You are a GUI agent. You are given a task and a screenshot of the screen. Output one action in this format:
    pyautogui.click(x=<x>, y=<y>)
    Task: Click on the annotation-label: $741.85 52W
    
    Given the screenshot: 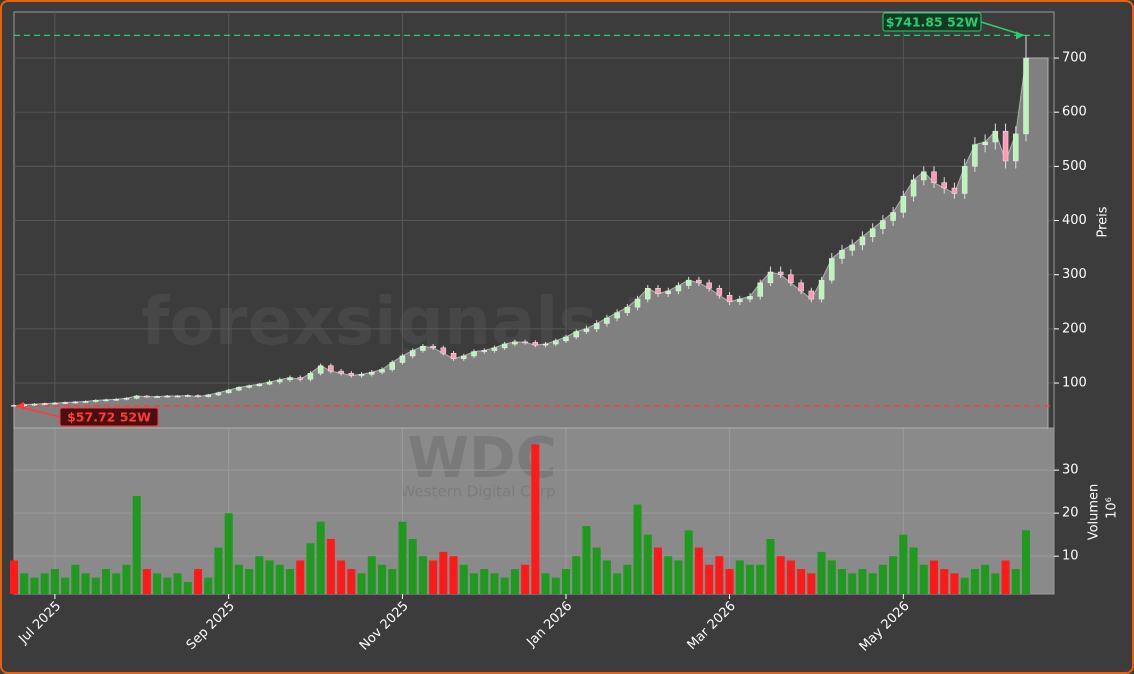 What is the action you would take?
    pyautogui.click(x=932, y=22)
    